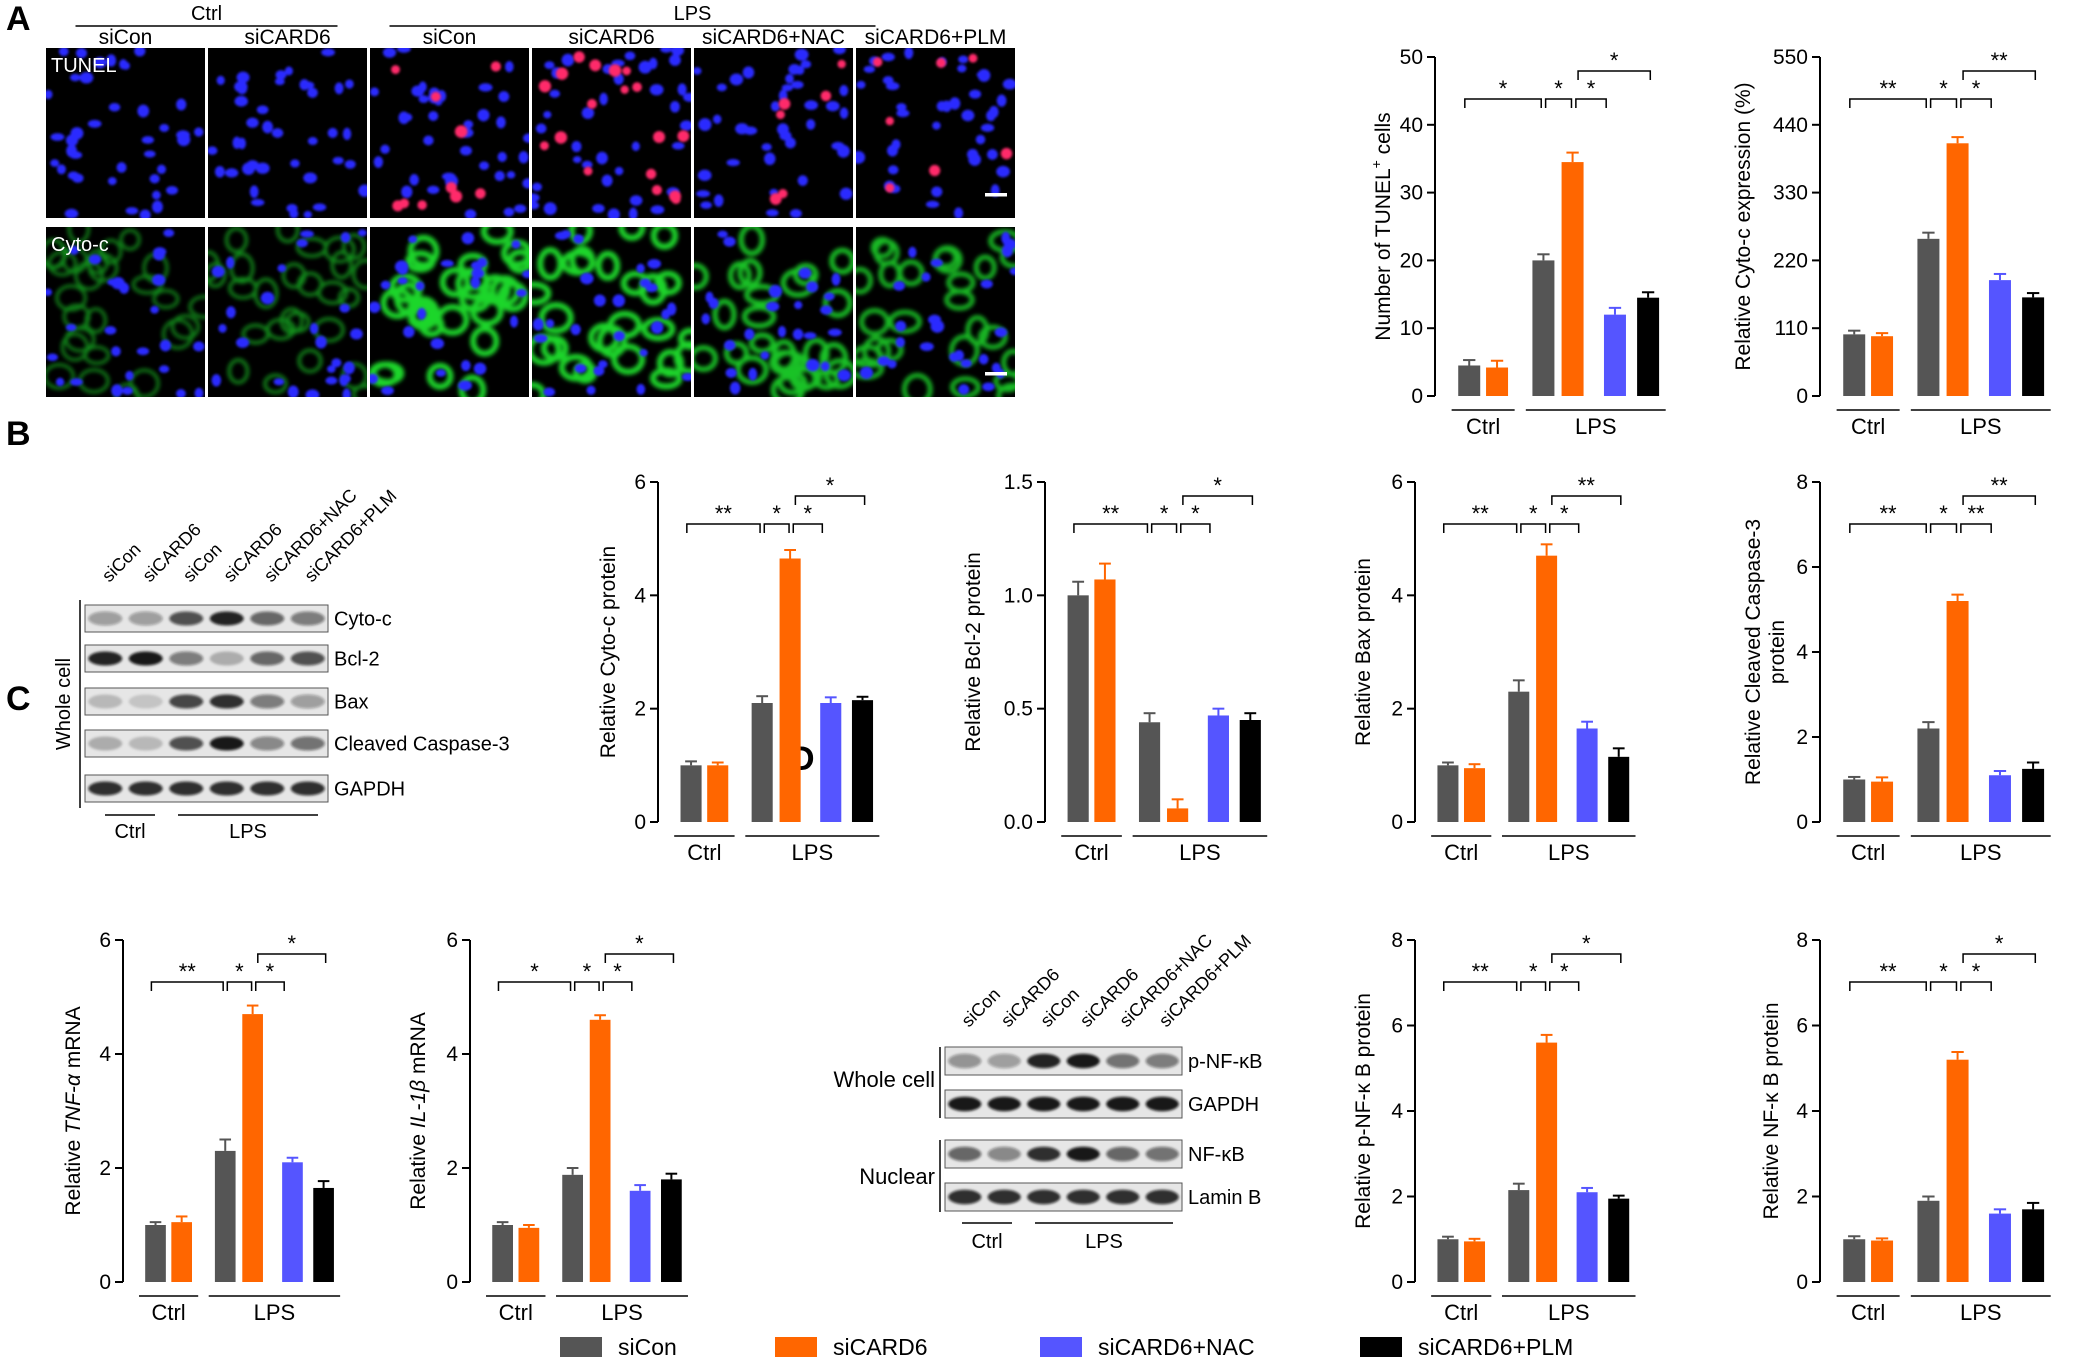  Describe the element at coordinates (1061, 1347) in the screenshot. I see `legend-swatch` at that location.